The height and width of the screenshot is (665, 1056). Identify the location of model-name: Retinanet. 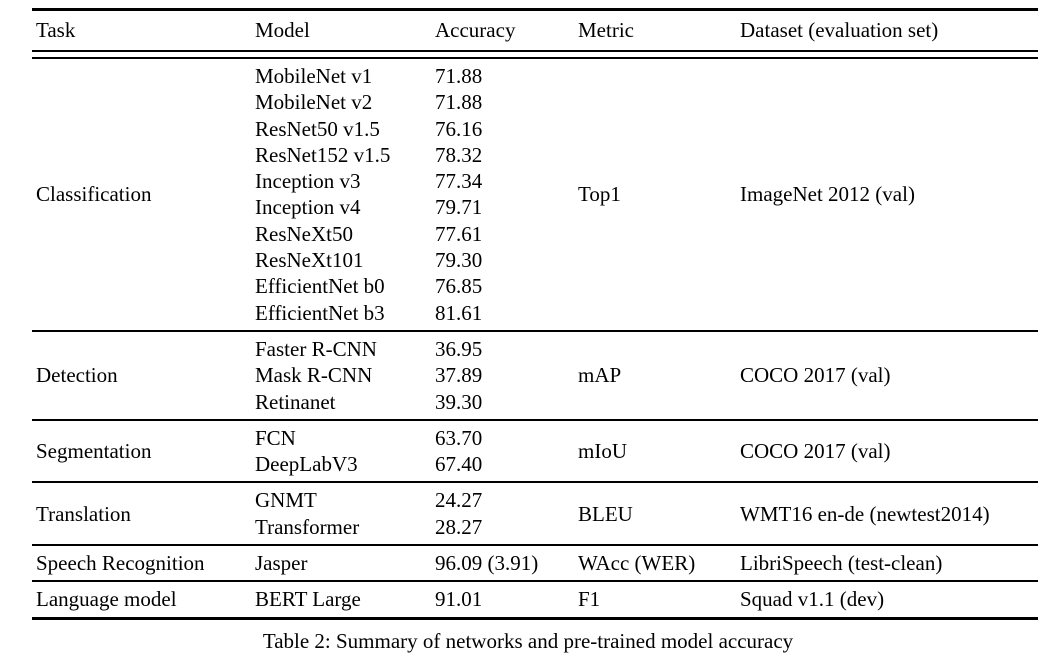
(295, 401).